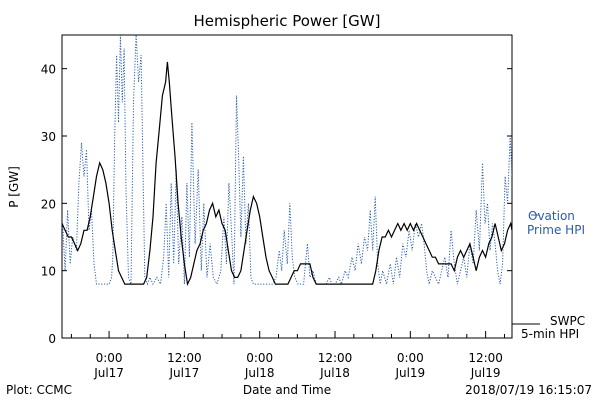 This screenshot has width=600, height=400. I want to click on y-tick-label: 0, so click(52, 339).